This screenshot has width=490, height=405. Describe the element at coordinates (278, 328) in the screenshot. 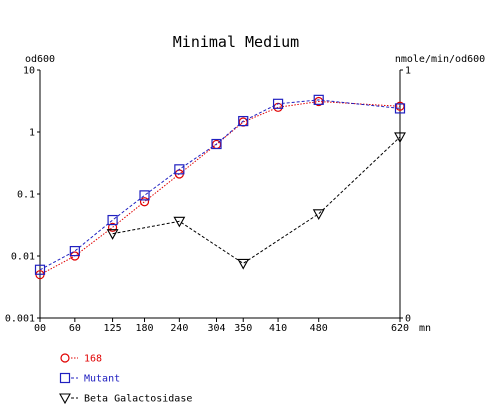

I see `x-tick-label: 410` at that location.